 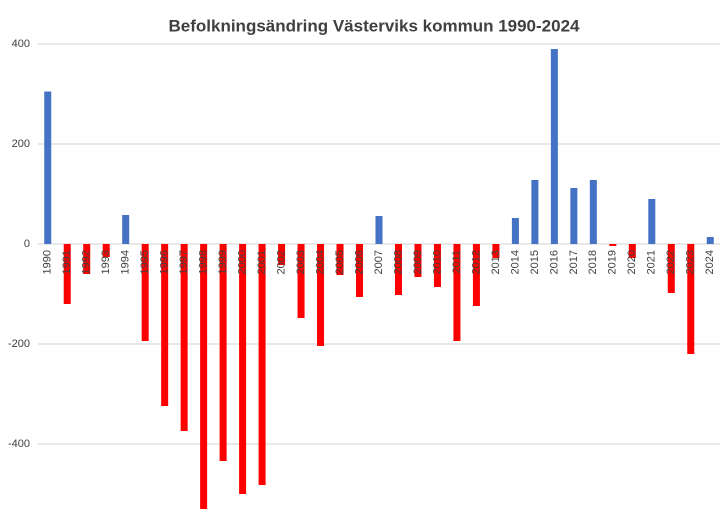 I want to click on x-tick-label: 2021, so click(x=652, y=262).